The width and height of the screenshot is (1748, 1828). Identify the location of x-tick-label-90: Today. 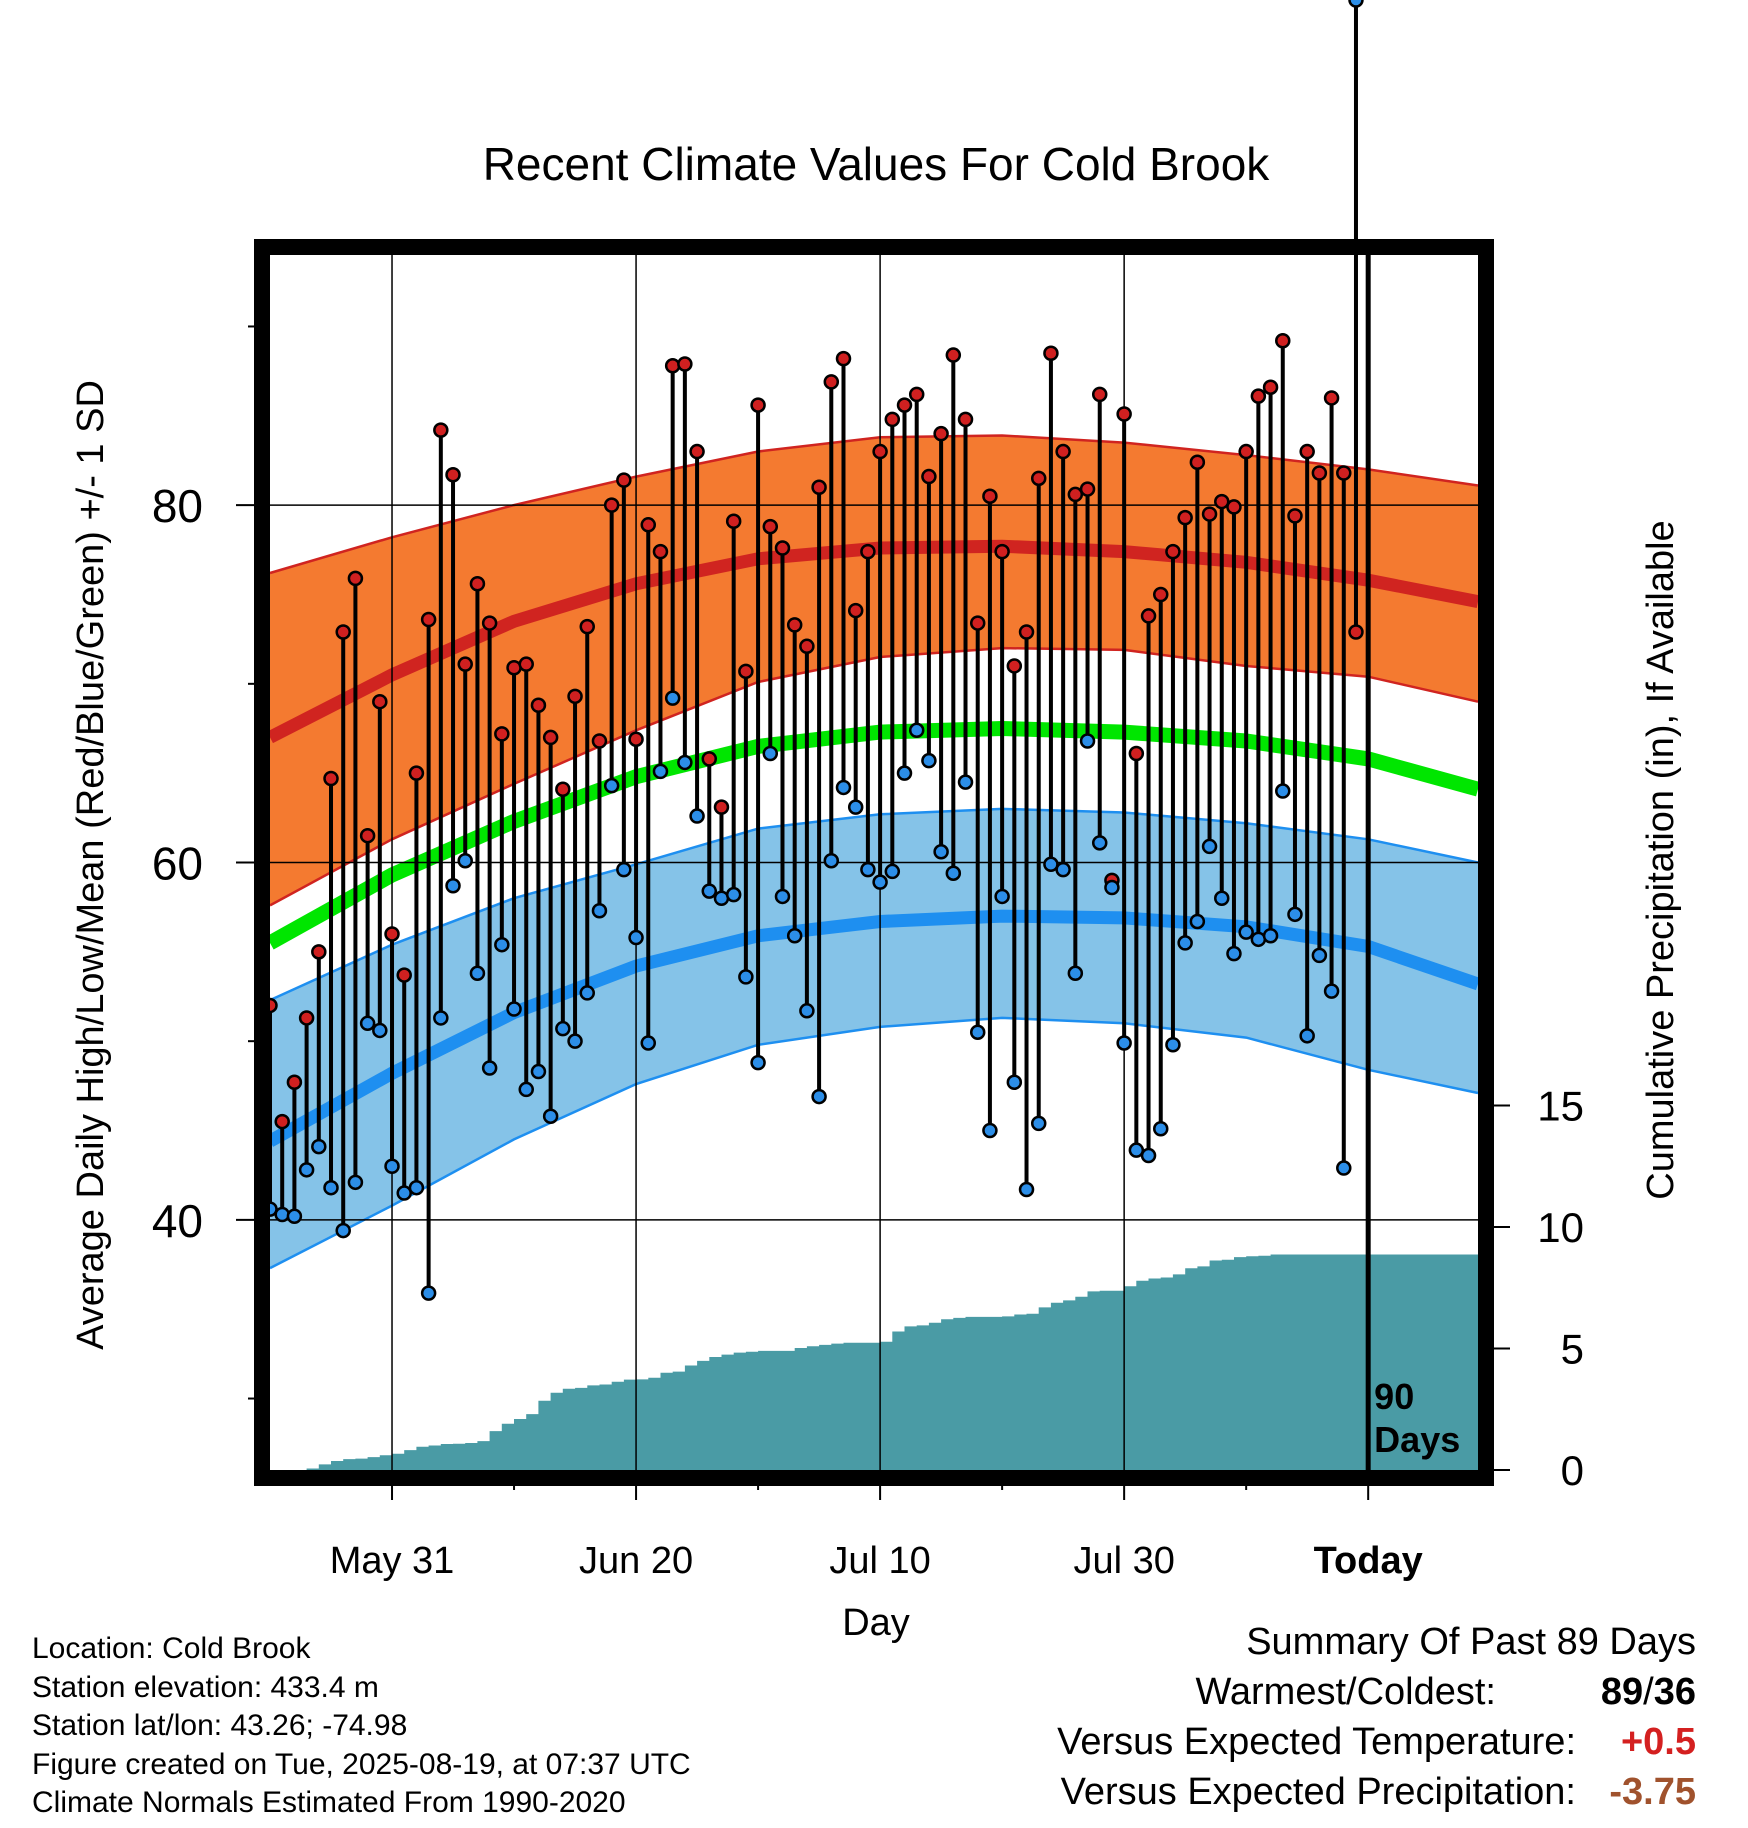
(1368, 1561).